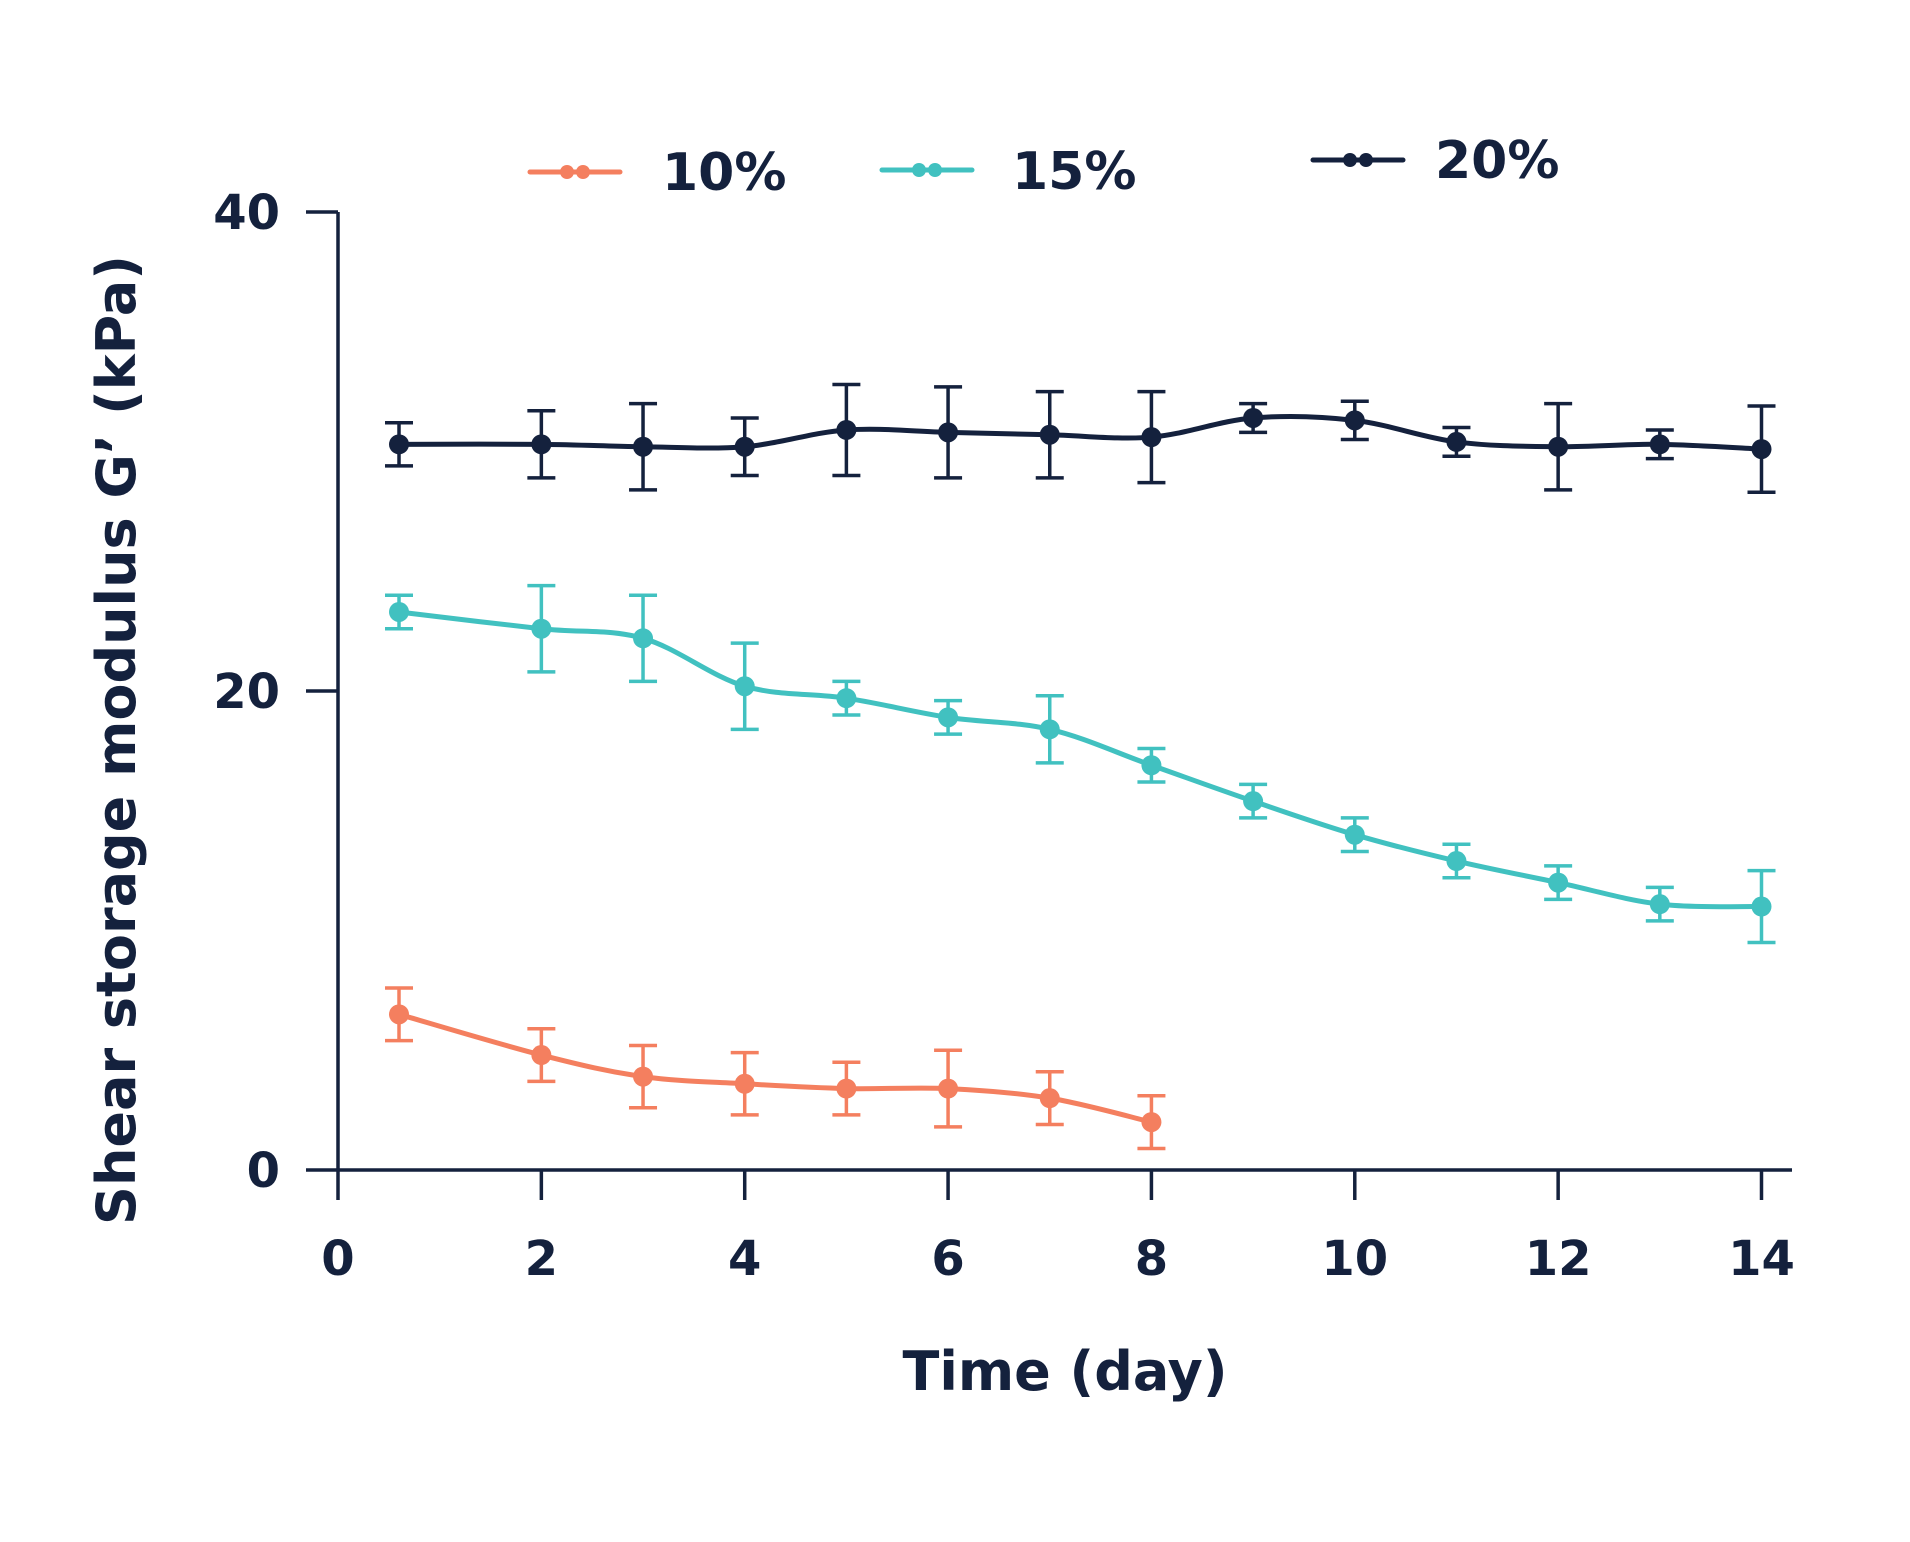  What do you see at coordinates (1151, 1259) in the screenshot?
I see `x-tick-label: 8` at bounding box center [1151, 1259].